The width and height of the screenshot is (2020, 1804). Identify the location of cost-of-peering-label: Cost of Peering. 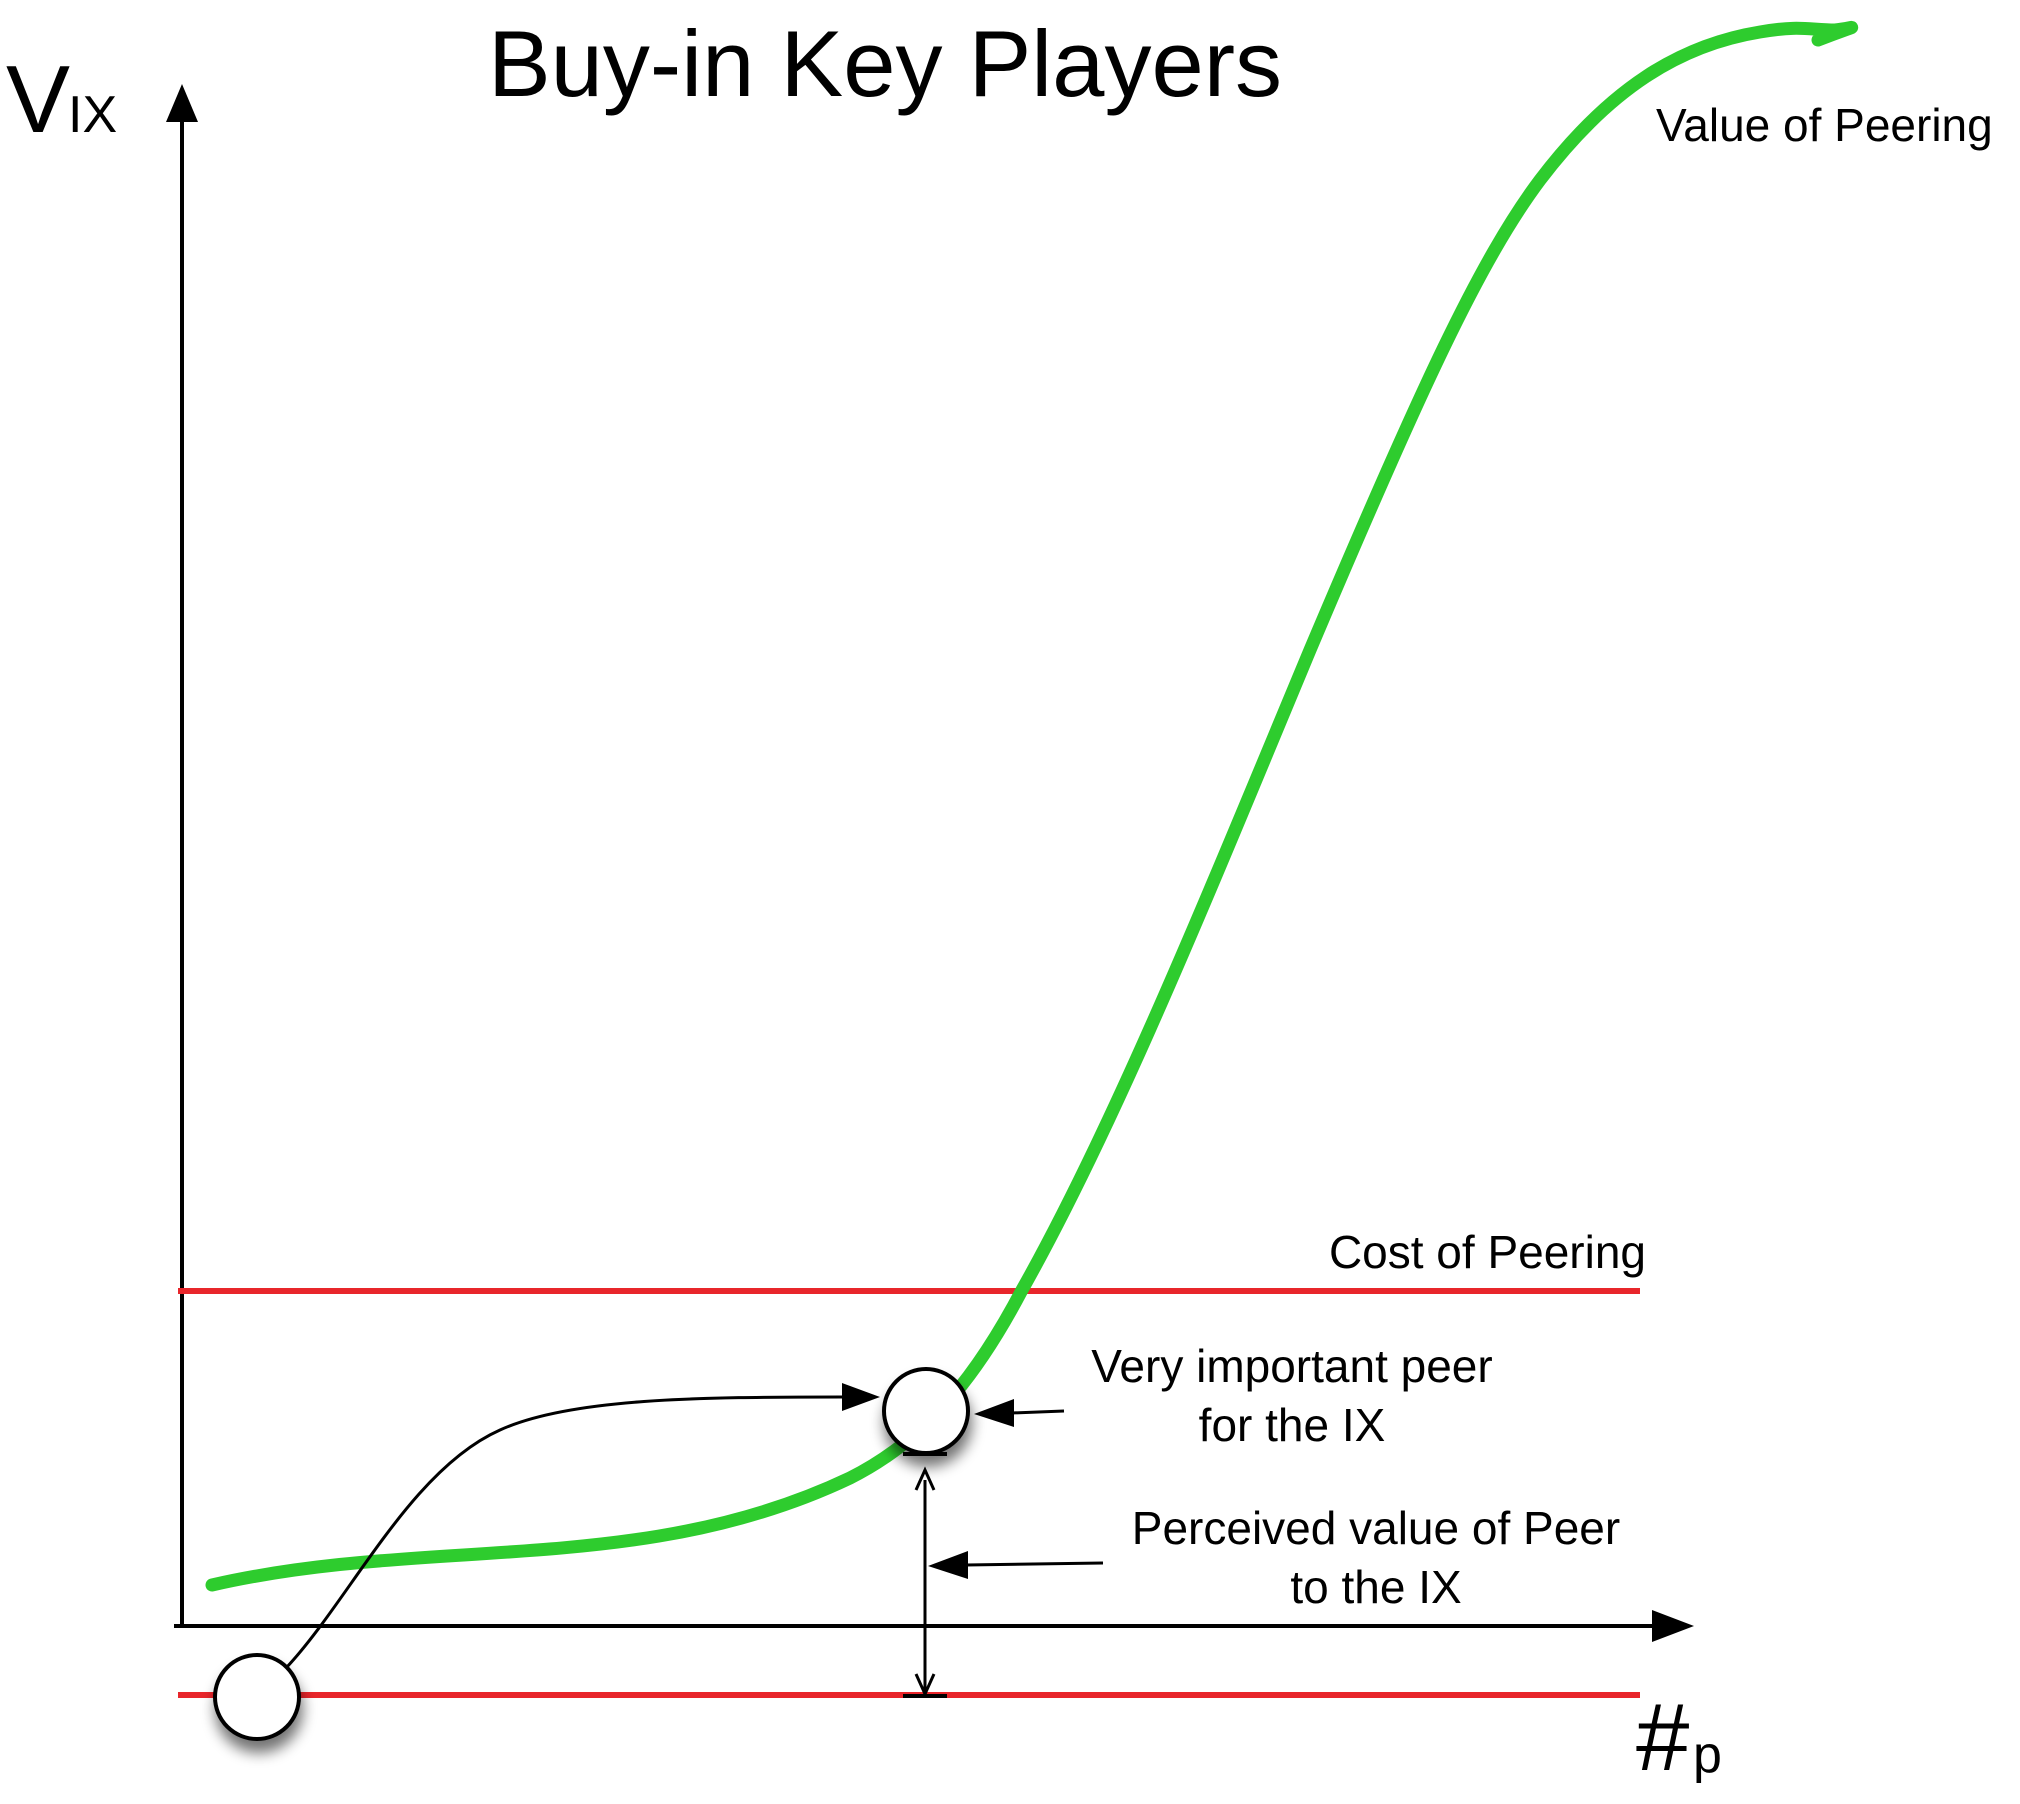
(1487, 1252).